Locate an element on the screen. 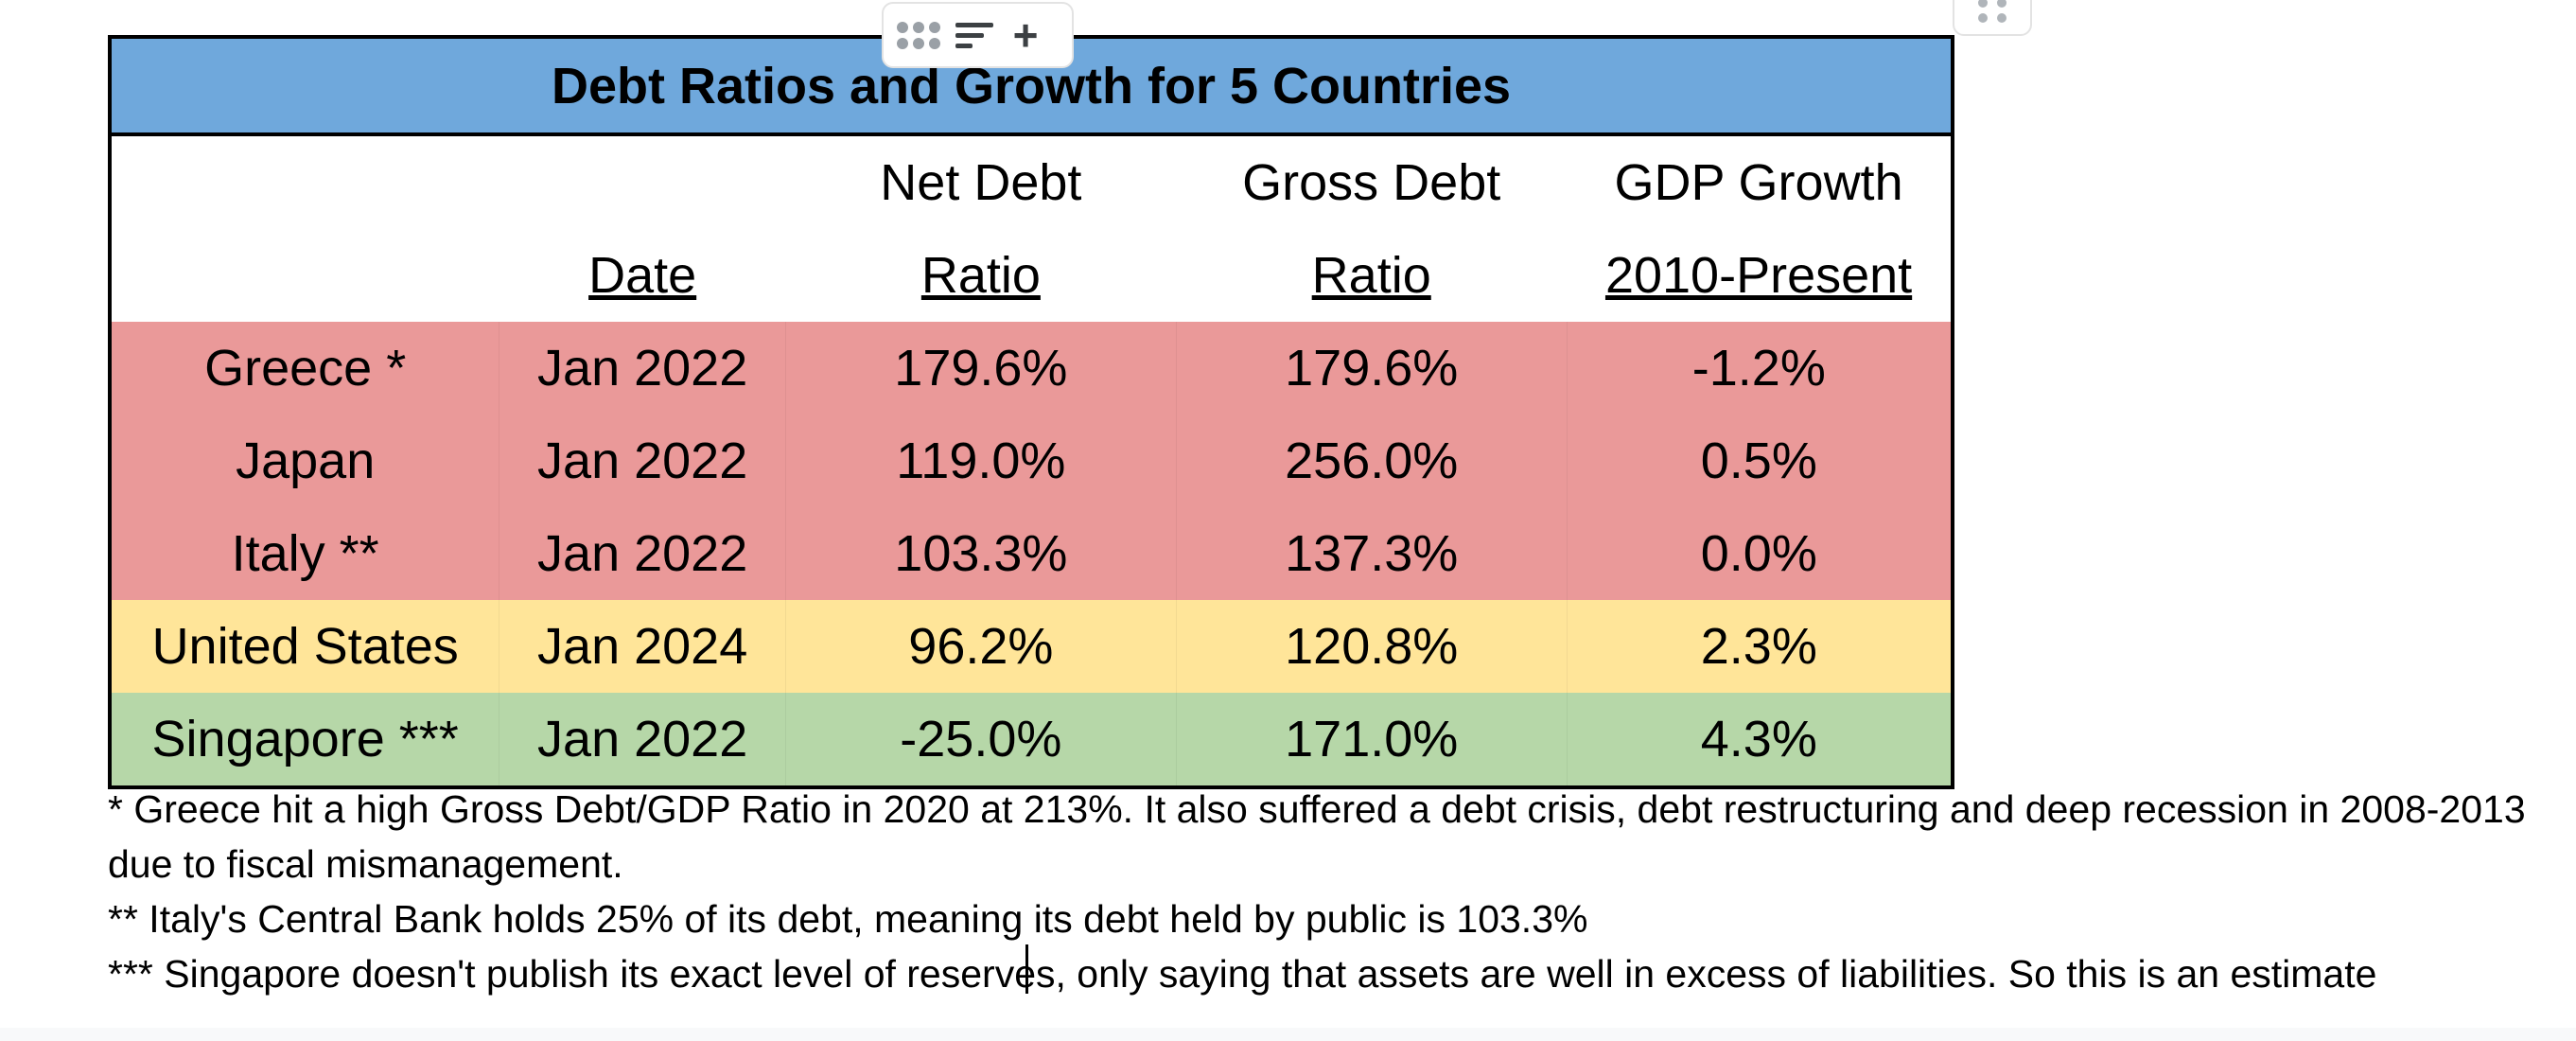 This screenshot has width=2576, height=1041. table-cell: Greece * is located at coordinates (304, 368).